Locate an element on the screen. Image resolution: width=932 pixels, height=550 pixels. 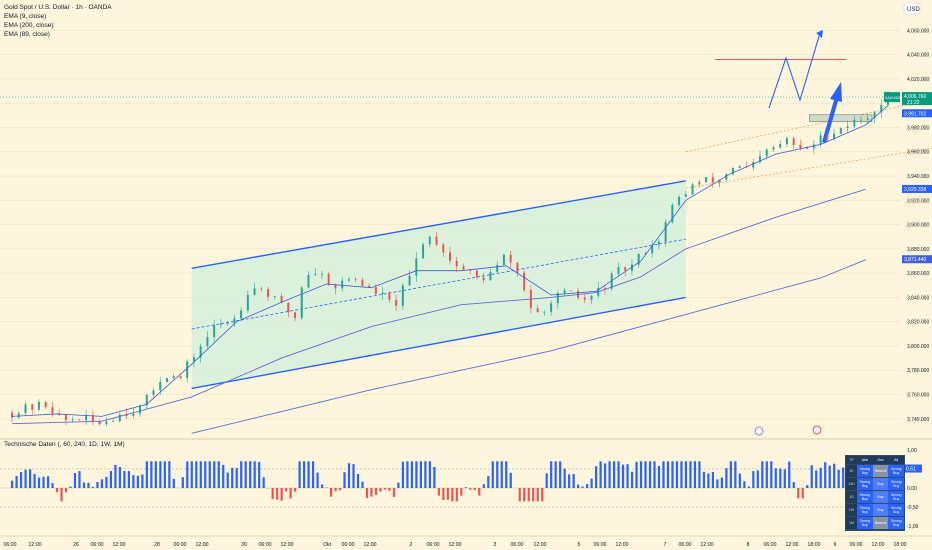
symbol-tag-label: XAUUSD is located at coordinates (892, 98).